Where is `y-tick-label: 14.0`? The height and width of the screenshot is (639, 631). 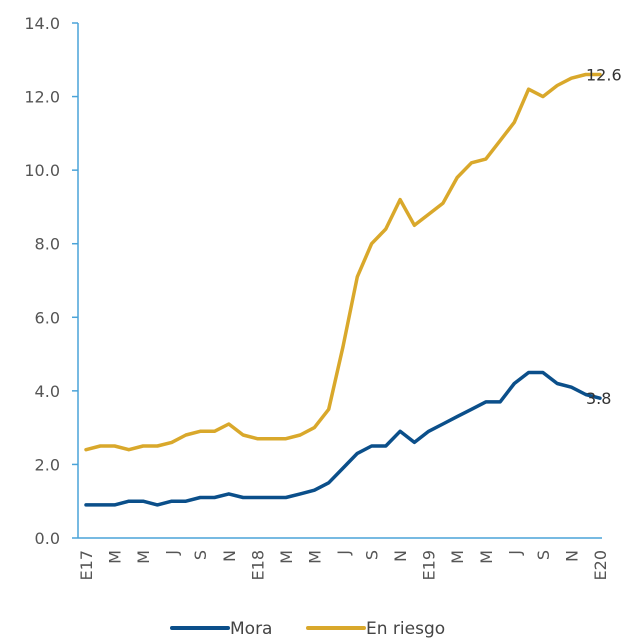 y-tick-label: 14.0 is located at coordinates (42, 23).